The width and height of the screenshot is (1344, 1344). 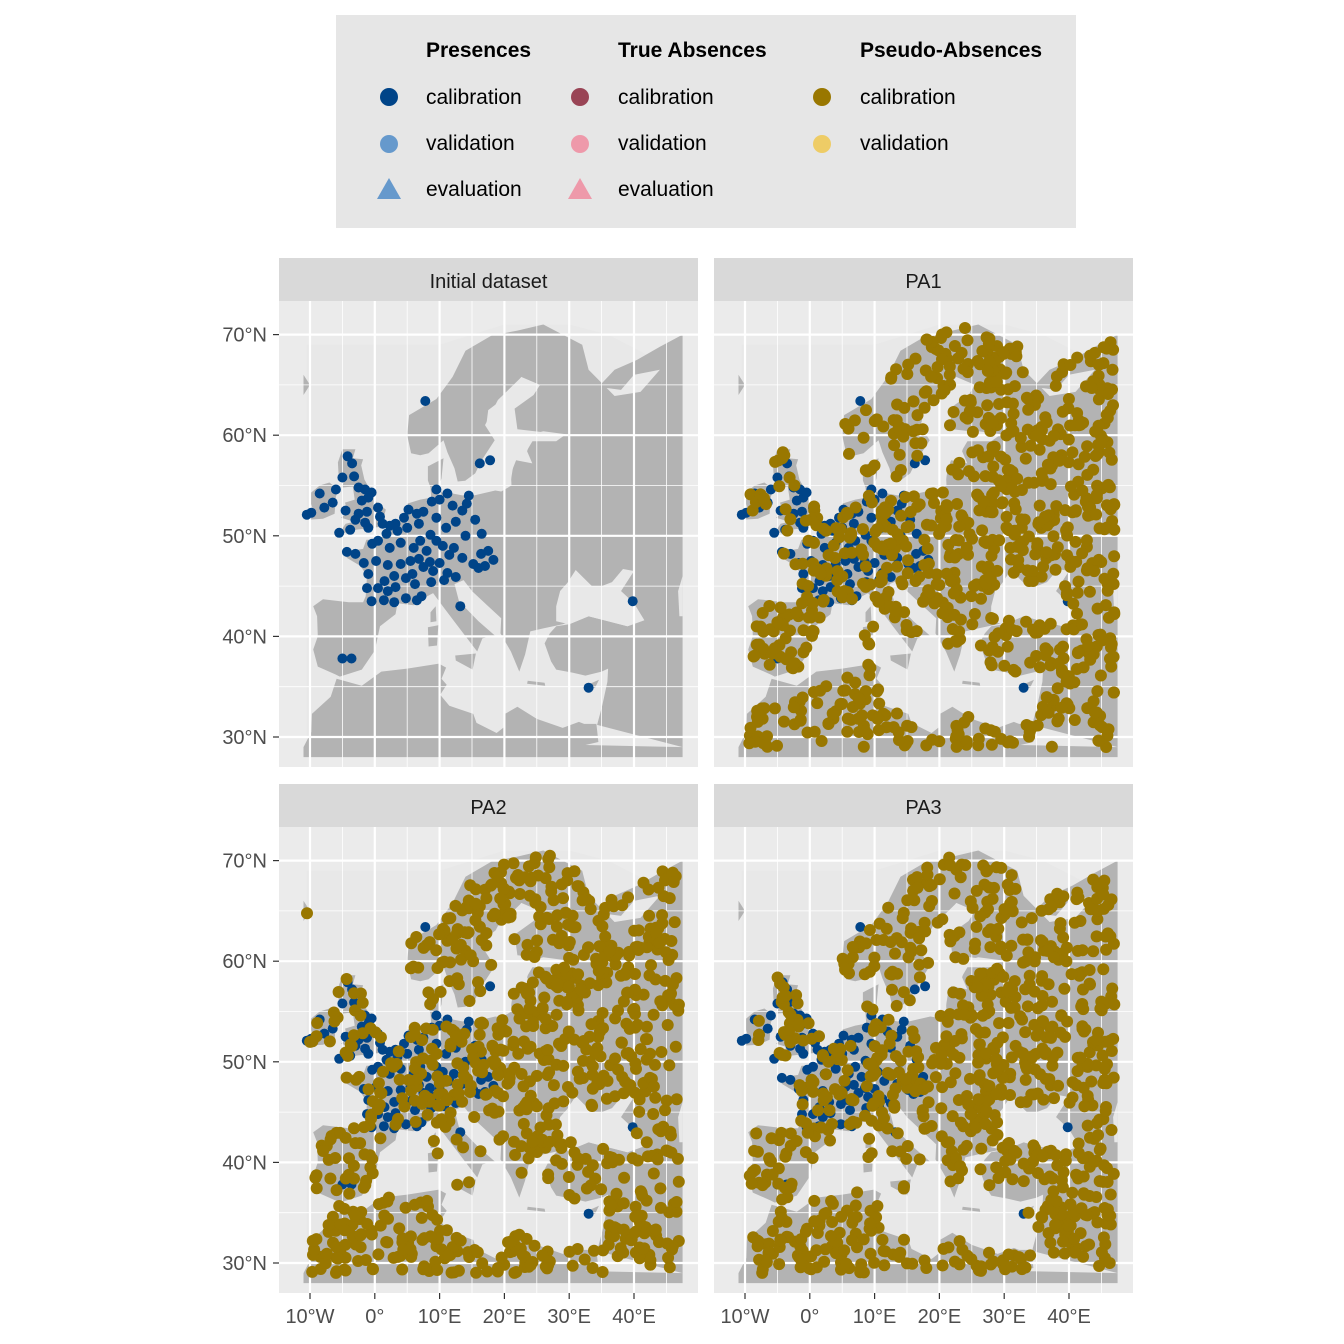 I want to click on legend-key-absence-calibration, so click(x=580, y=97).